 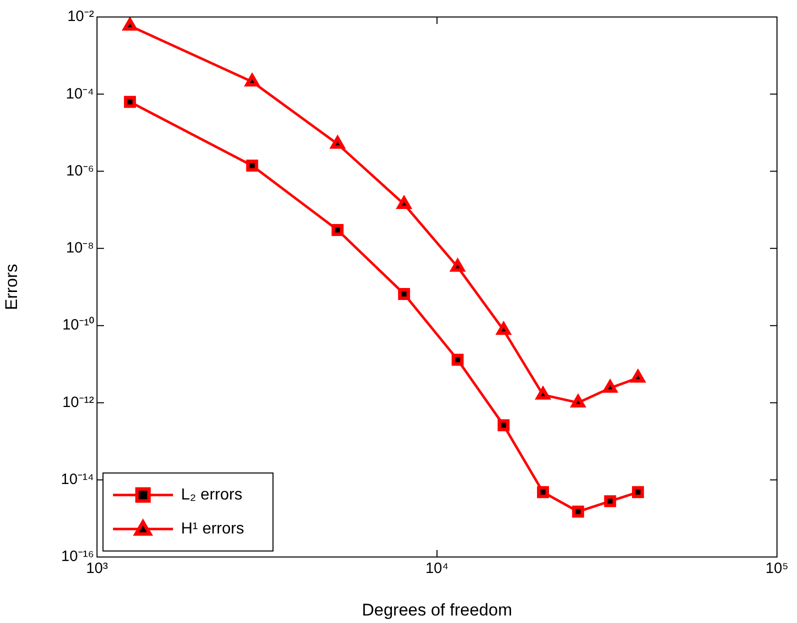 What do you see at coordinates (80, 248) in the screenshot?
I see `y-tick-label: 10⁻⁸` at bounding box center [80, 248].